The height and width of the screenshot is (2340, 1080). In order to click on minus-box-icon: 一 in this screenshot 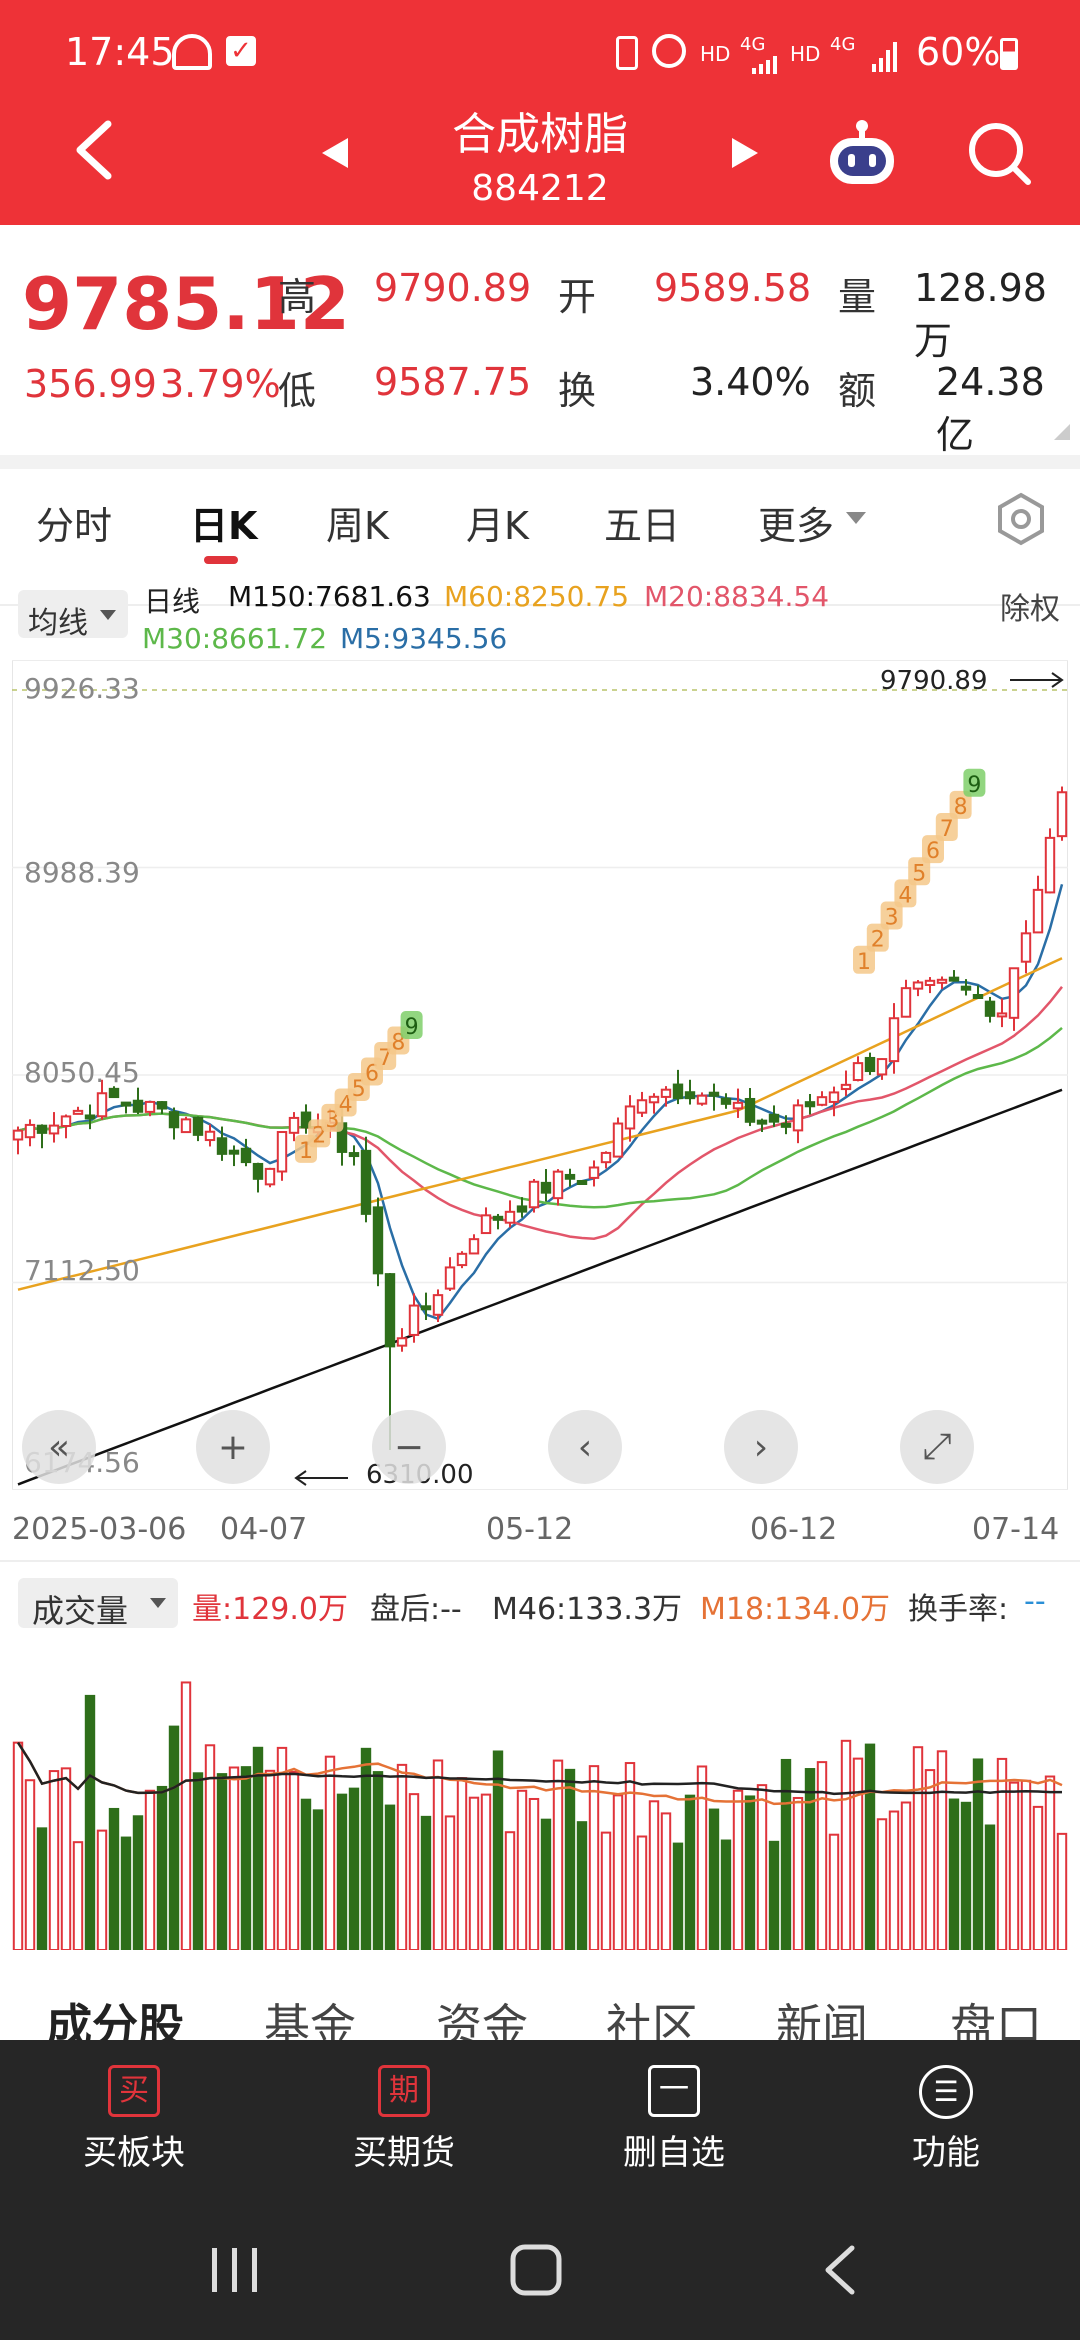, I will do `click(674, 2091)`.